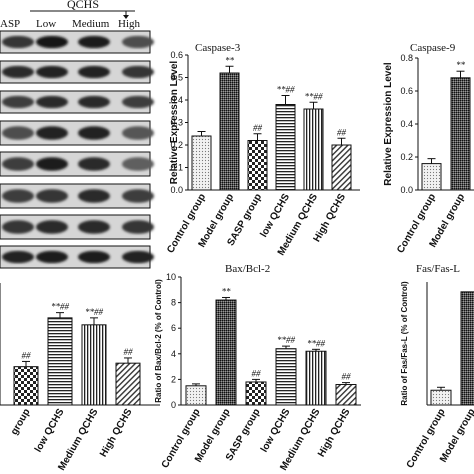 The width and height of the screenshot is (474, 474). Describe the element at coordinates (247, 269) in the screenshot. I see `chart-title: Bax/Bcl-2` at that location.